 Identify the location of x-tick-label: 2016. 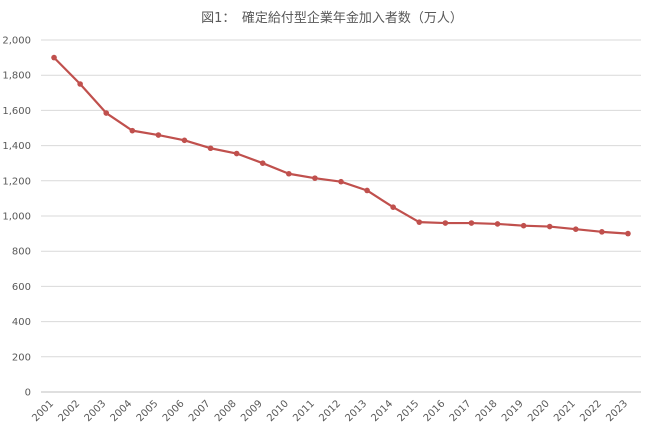
(435, 411).